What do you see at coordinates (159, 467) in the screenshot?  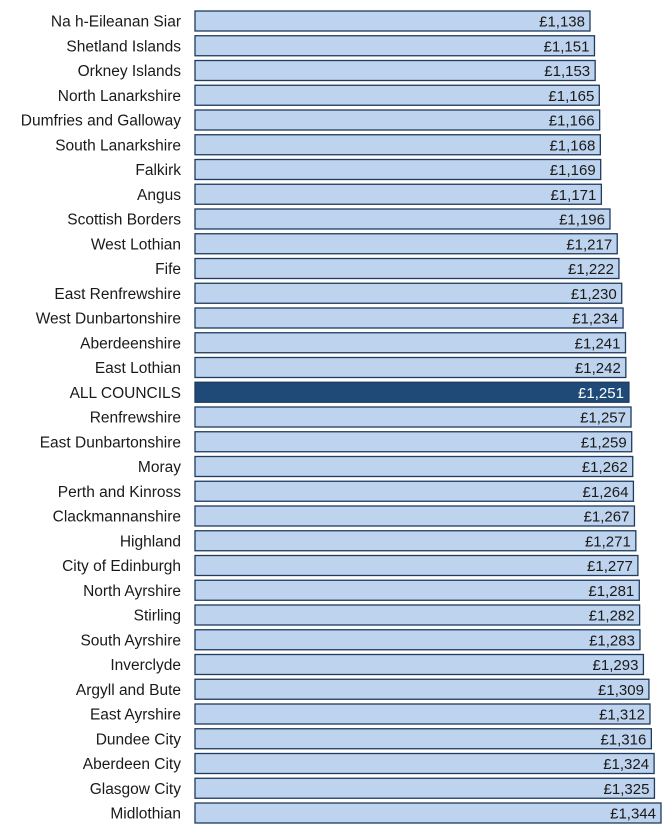 I see `category-label: Moray` at bounding box center [159, 467].